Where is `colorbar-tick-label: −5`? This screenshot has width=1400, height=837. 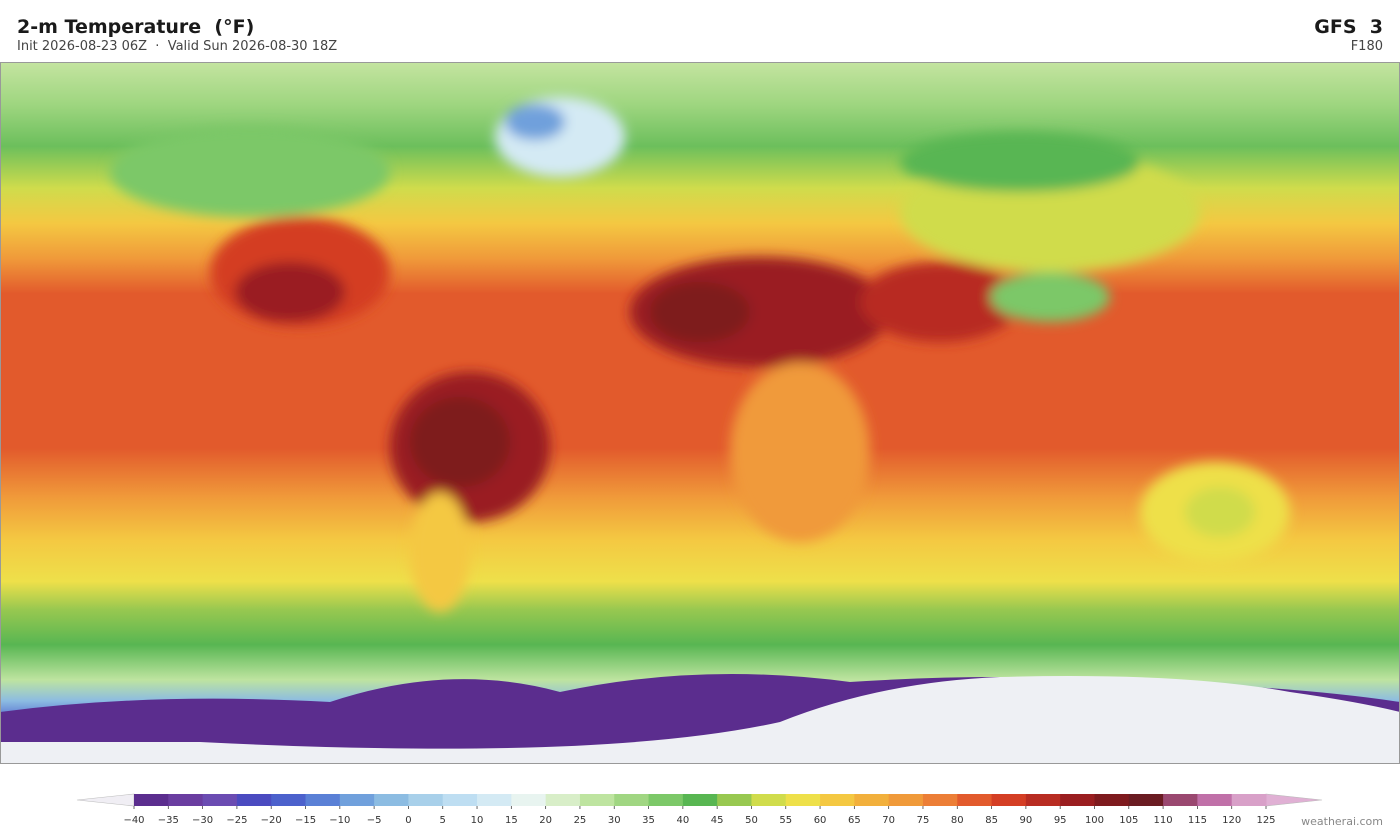
colorbar-tick-label: −5 is located at coordinates (374, 820).